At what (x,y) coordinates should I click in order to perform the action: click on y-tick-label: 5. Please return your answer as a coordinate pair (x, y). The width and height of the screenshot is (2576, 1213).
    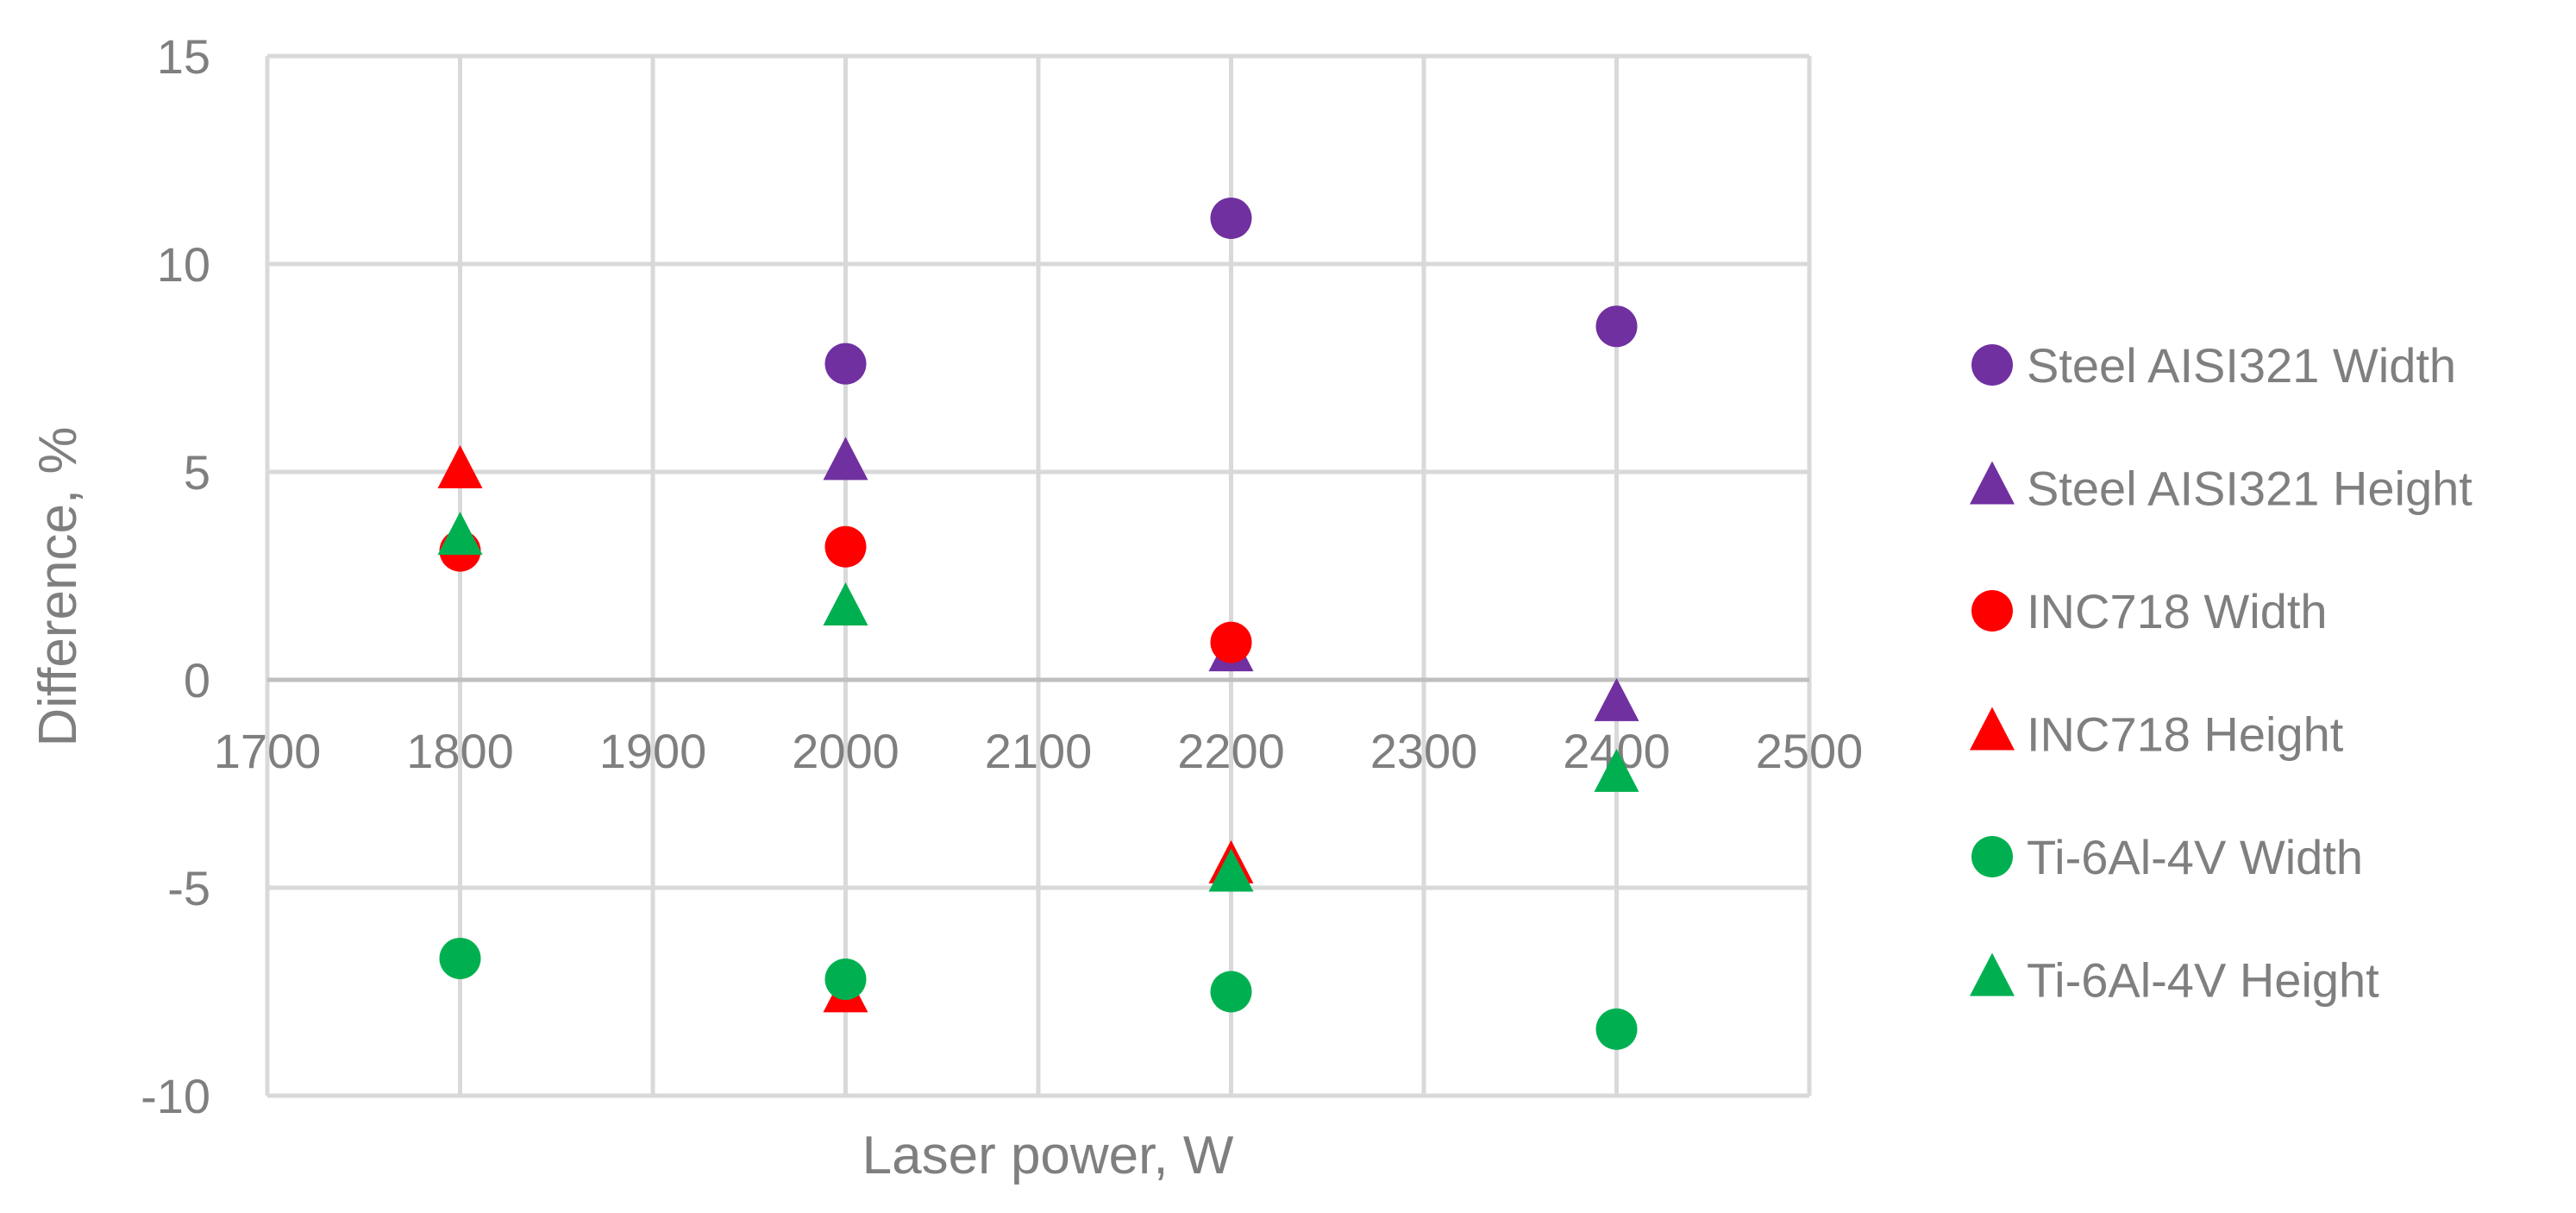
    Looking at the image, I should click on (197, 472).